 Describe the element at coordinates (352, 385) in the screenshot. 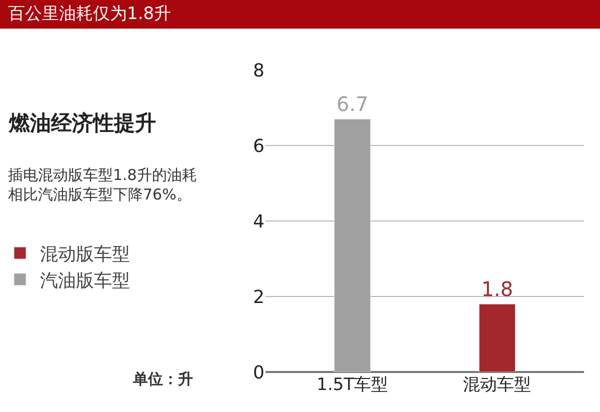

I see `x-tick-label: 1.5T车型` at that location.